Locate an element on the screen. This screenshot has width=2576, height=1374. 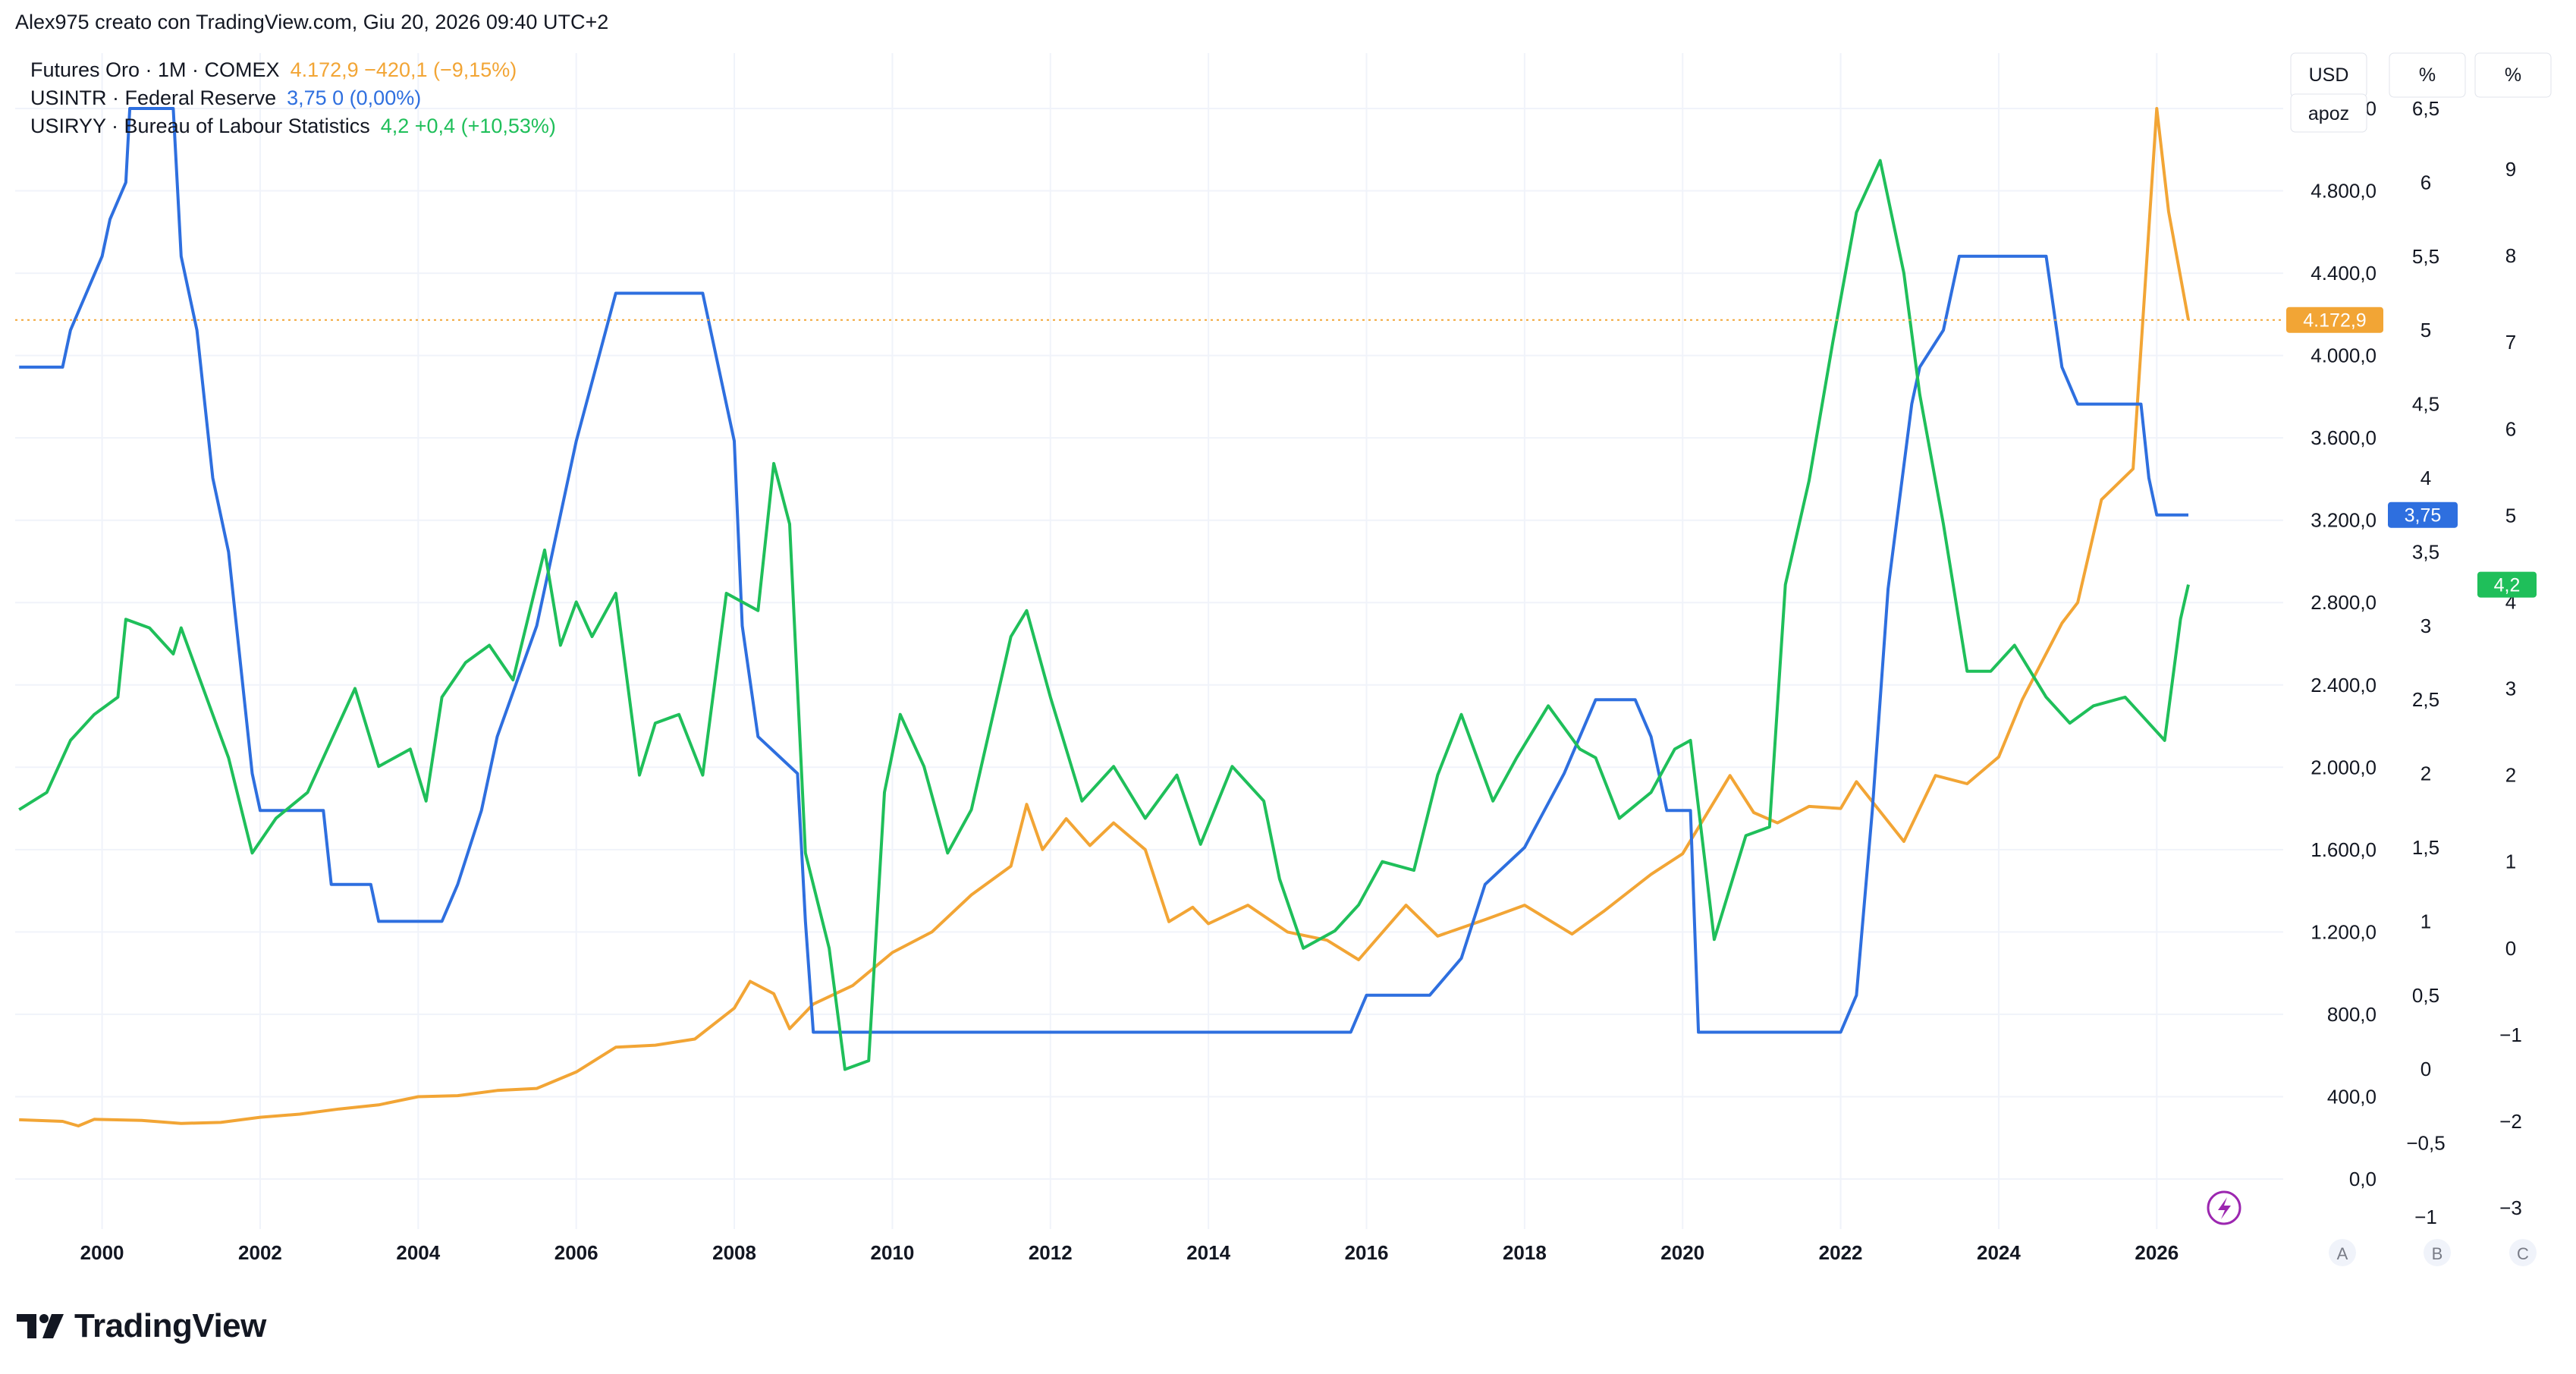
axis-b-tick: 3 is located at coordinates (2425, 626).